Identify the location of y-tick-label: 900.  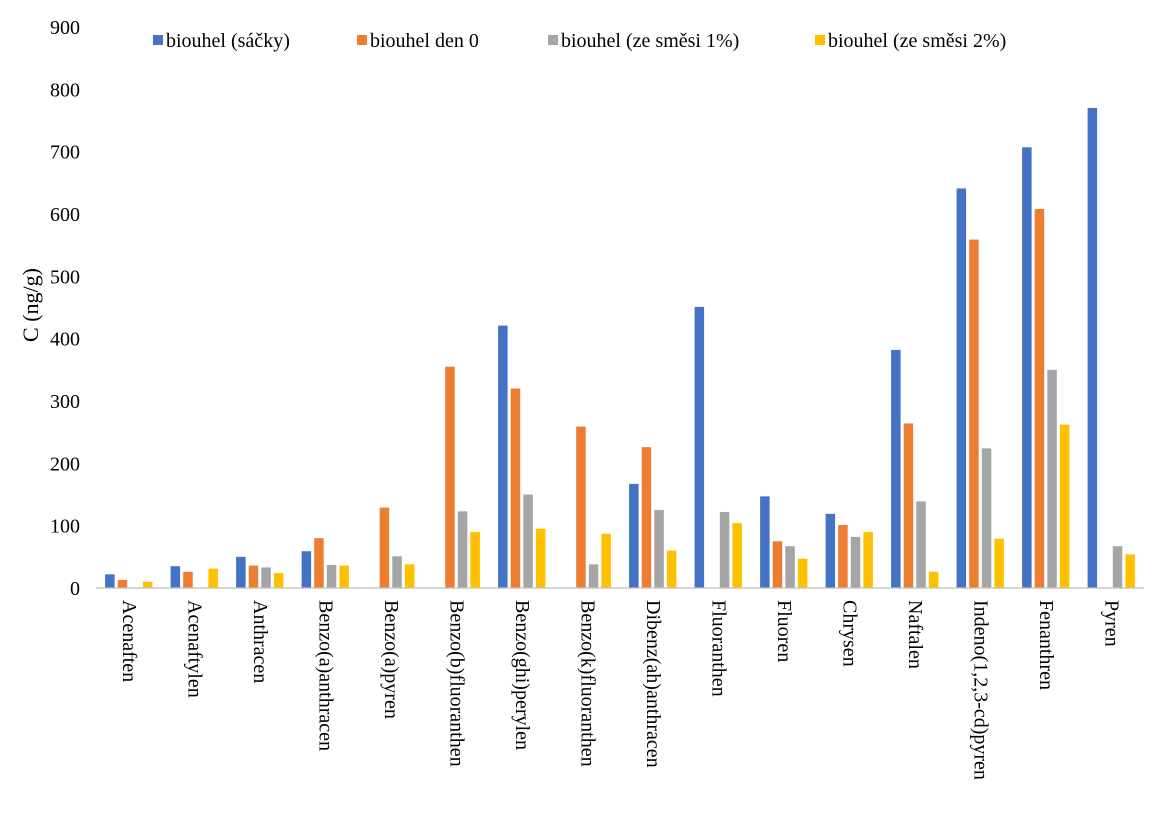
(65, 28).